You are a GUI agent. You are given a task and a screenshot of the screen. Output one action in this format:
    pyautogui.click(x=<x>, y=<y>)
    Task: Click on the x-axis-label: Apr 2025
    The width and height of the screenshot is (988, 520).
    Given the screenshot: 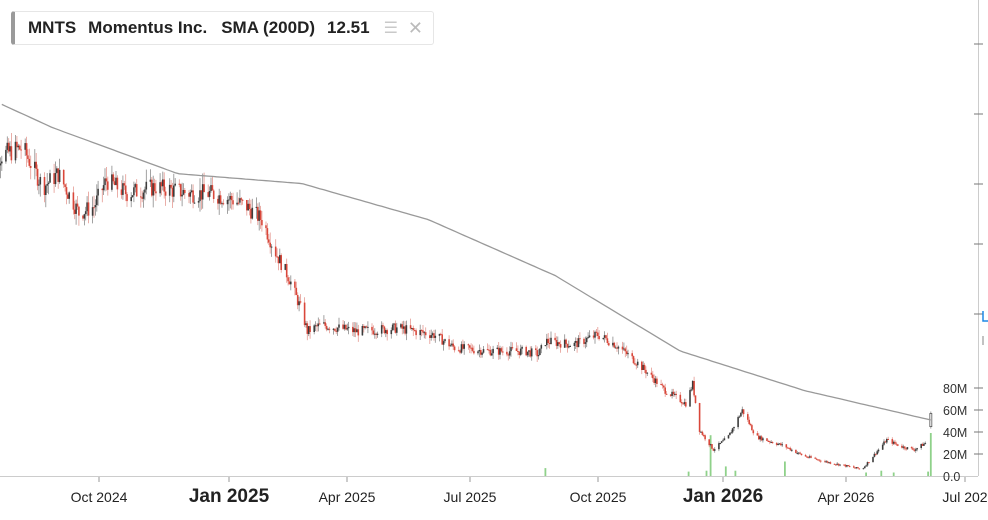 What is the action you would take?
    pyautogui.click(x=347, y=497)
    